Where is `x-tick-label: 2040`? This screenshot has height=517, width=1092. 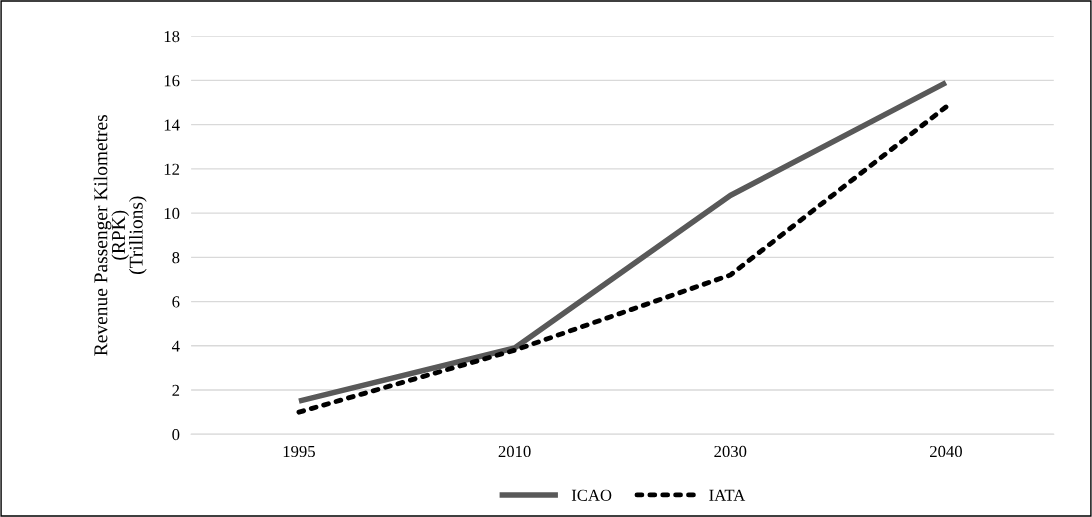
x-tick-label: 2040 is located at coordinates (946, 451).